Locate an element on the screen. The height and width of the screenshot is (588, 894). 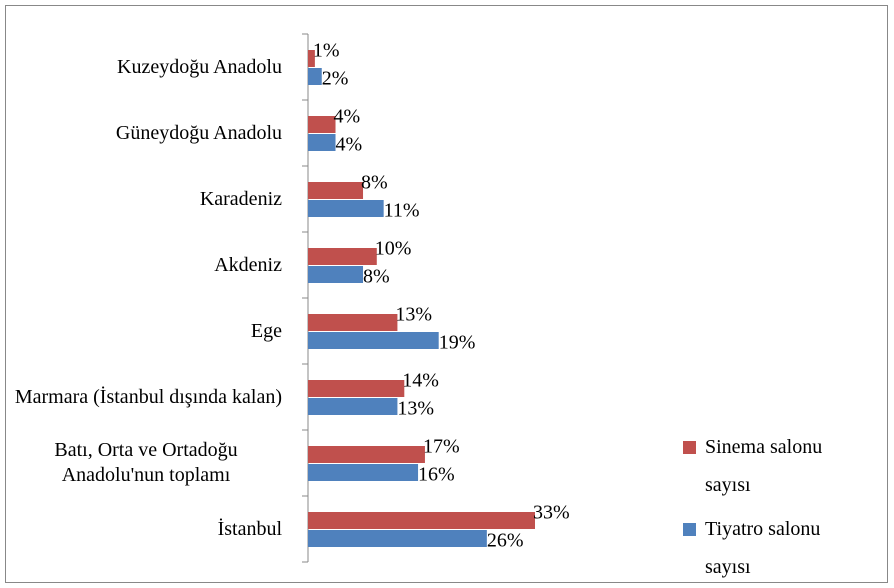
data-label: 14% is located at coordinates (420, 381).